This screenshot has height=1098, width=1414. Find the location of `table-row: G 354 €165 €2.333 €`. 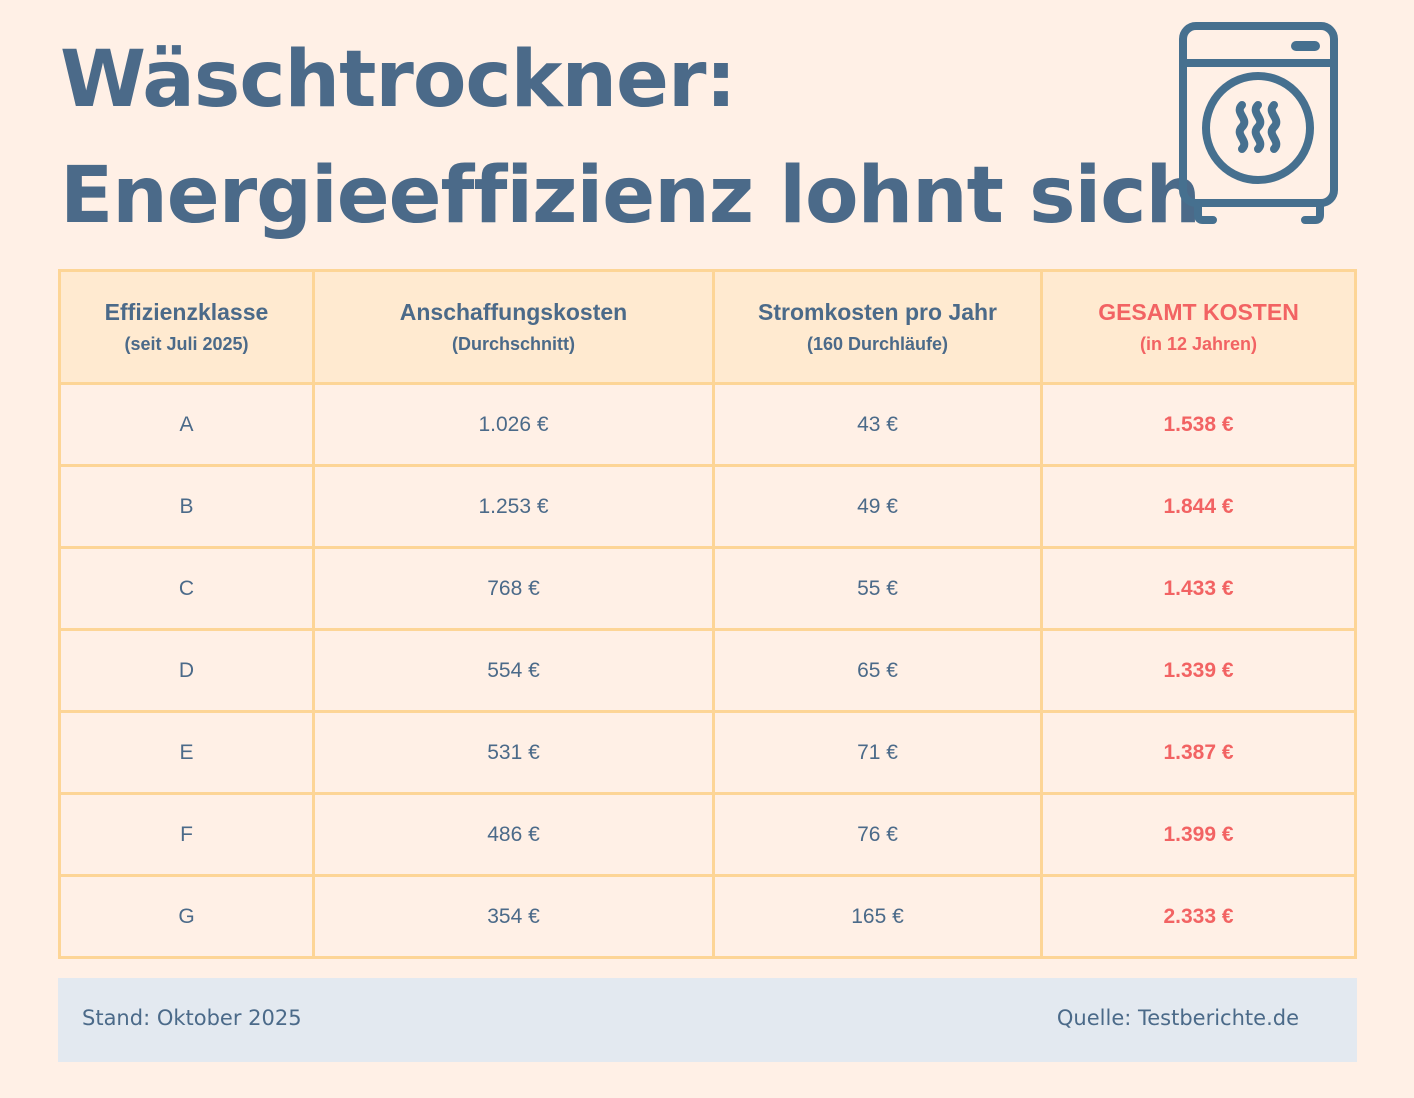

table-row: G 354 €165 €2.333 € is located at coordinates (707, 916).